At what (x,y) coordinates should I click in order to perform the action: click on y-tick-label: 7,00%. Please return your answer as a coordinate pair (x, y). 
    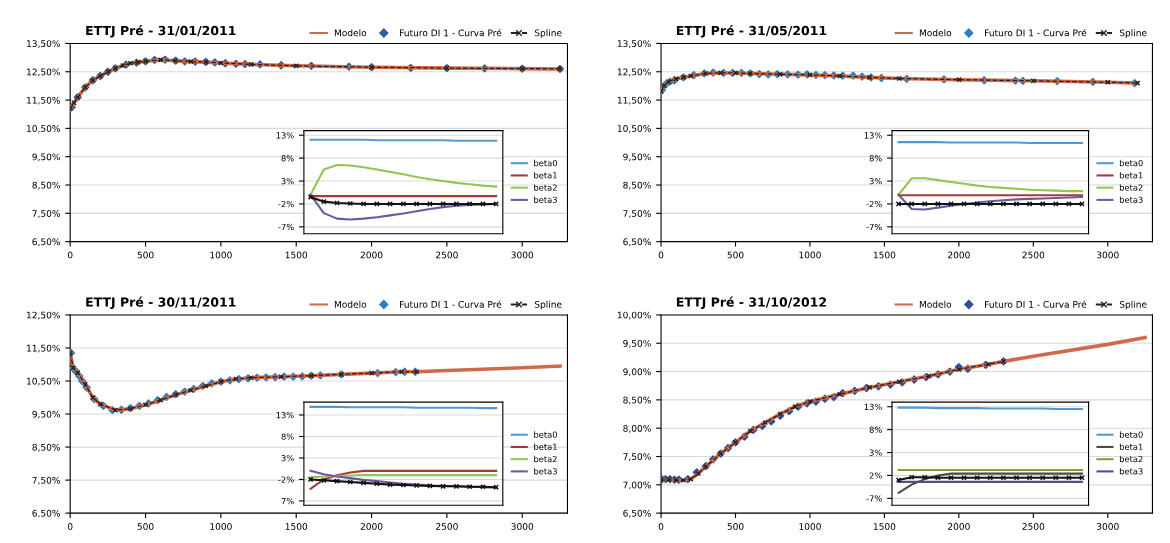
    Looking at the image, I should click on (637, 485).